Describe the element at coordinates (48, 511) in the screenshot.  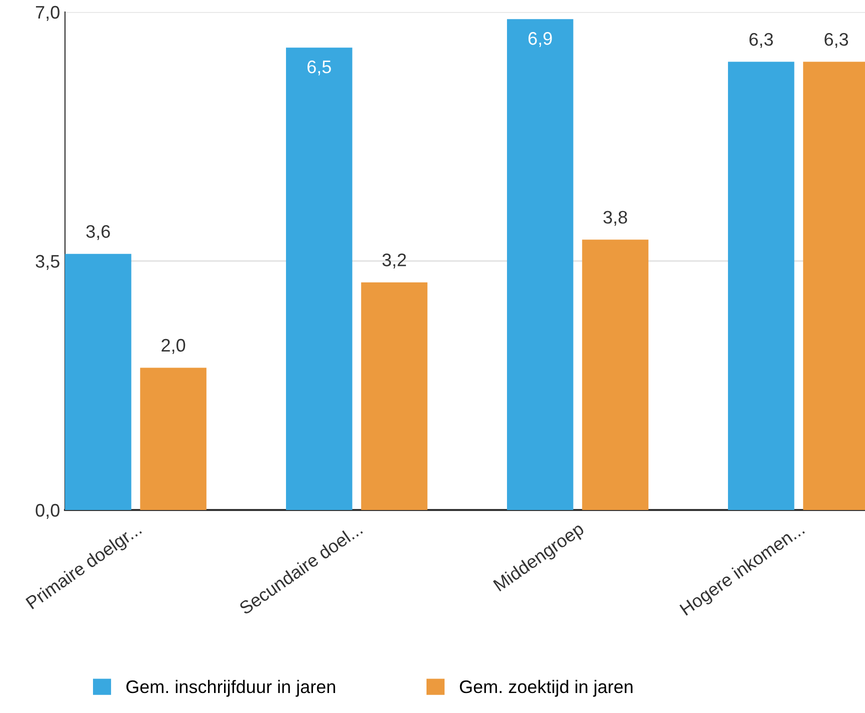
I see `y-tick-label: 0,0` at that location.